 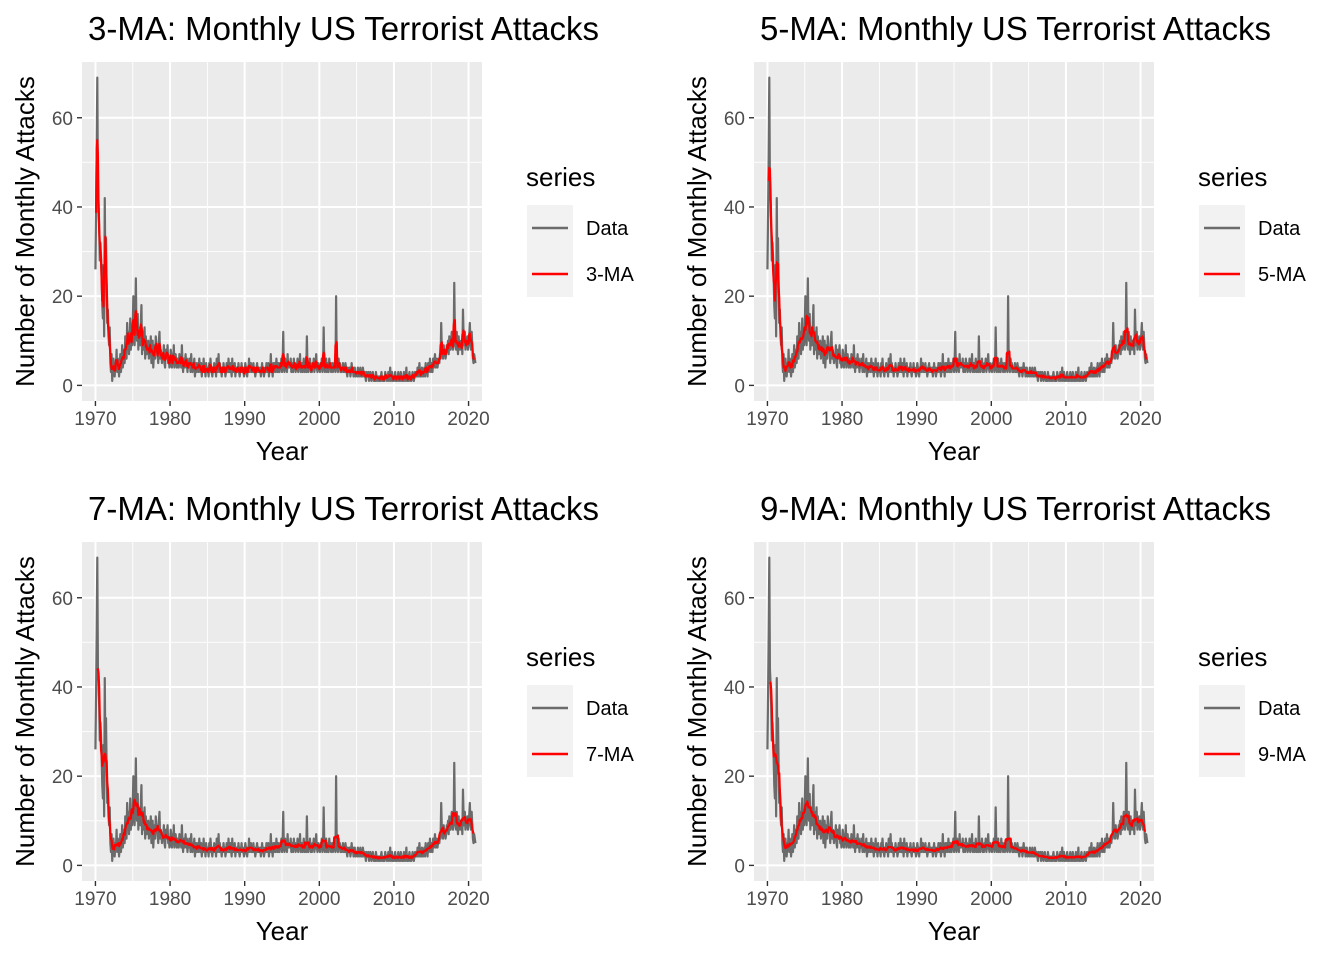 I want to click on legend-label: 3-MA, so click(x=610, y=275).